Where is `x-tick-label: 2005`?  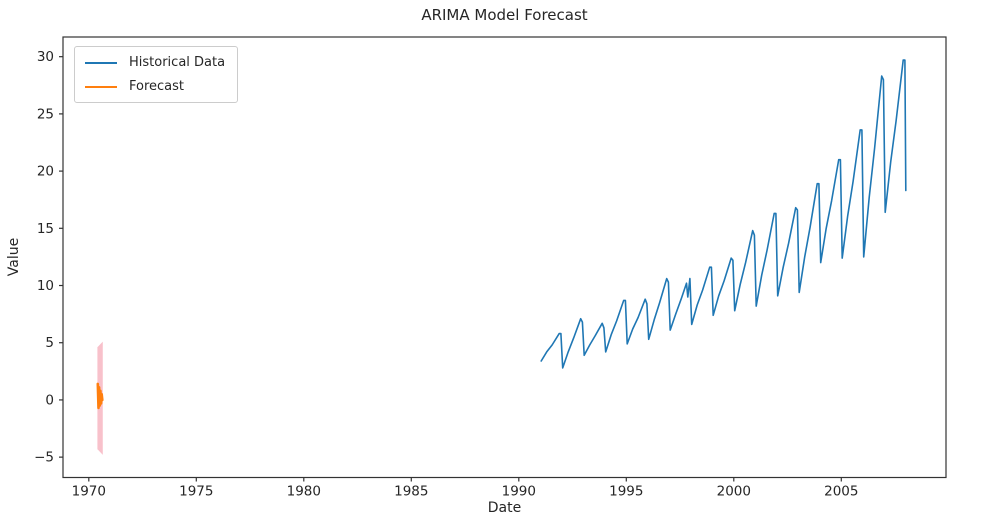 x-tick-label: 2005 is located at coordinates (841, 492).